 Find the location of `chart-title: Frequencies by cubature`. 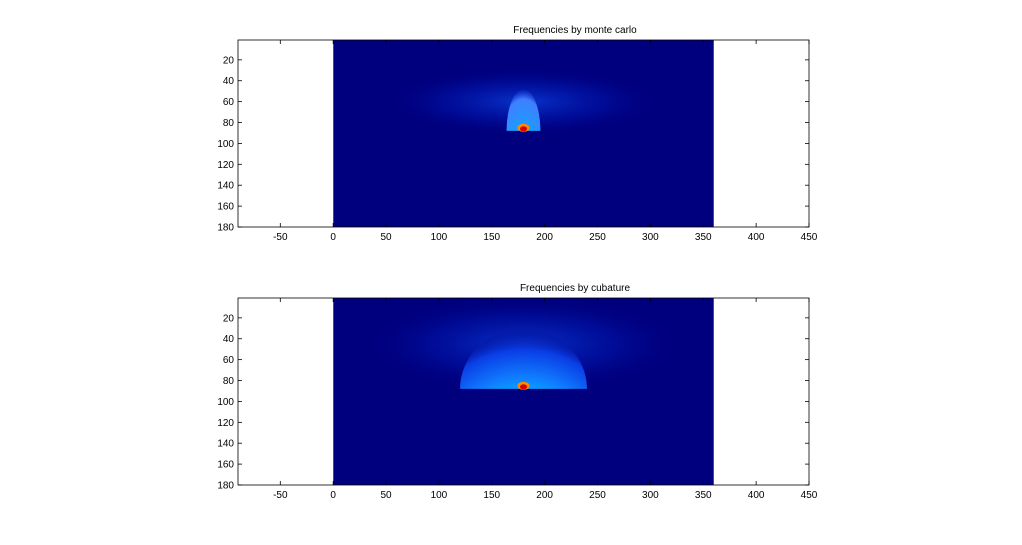

chart-title: Frequencies by cubature is located at coordinates (575, 288).